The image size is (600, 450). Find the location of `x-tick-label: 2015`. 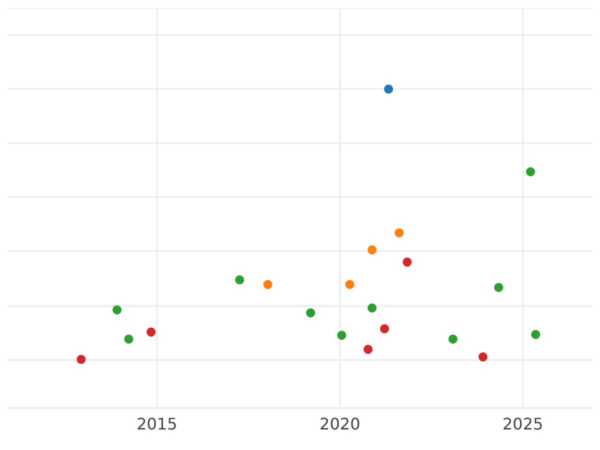

x-tick-label: 2015 is located at coordinates (157, 424).